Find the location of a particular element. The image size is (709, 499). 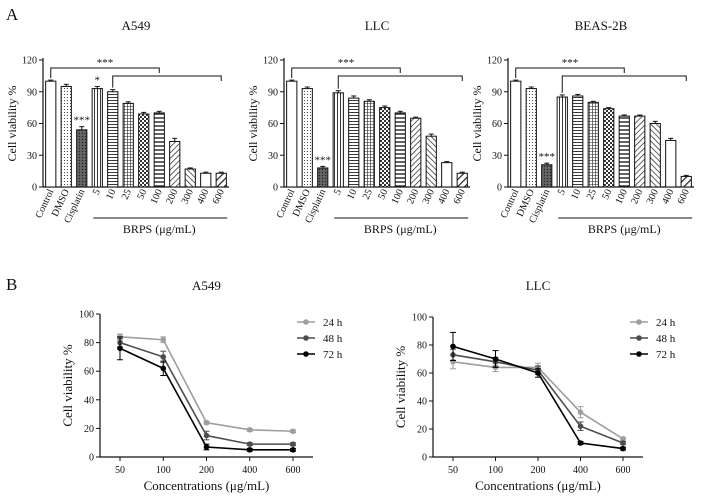

x-tick-label: 300 is located at coordinates (429, 197).